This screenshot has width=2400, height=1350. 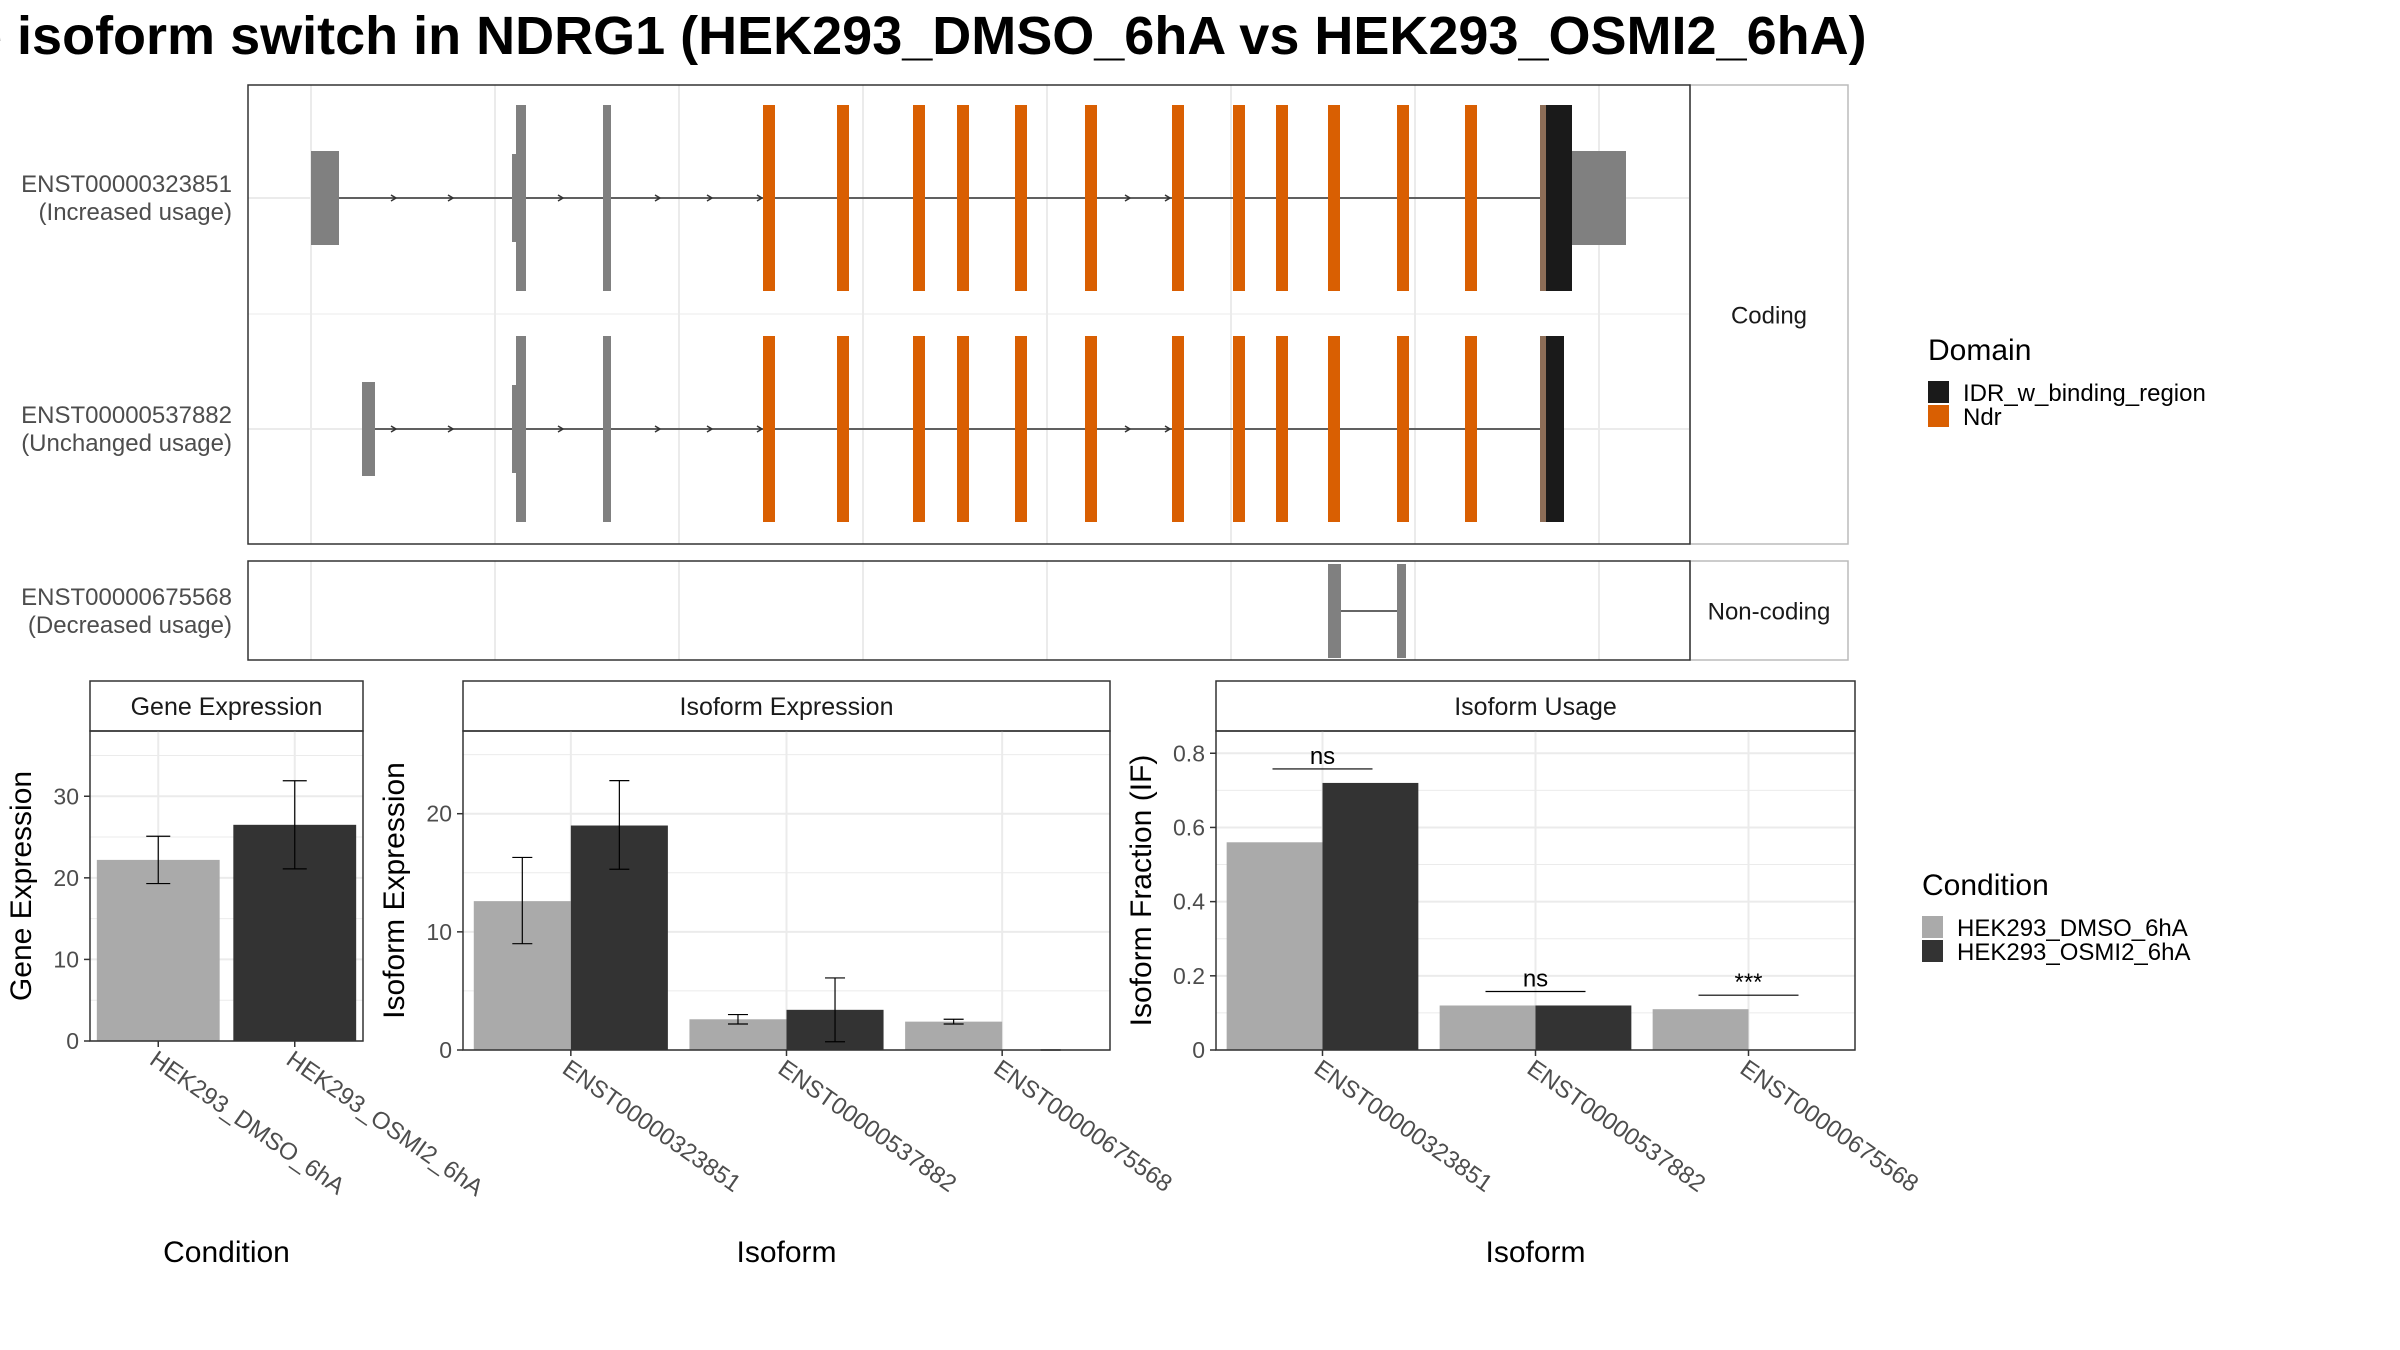 I want to click on legend-key-osmi2, so click(x=1932, y=951).